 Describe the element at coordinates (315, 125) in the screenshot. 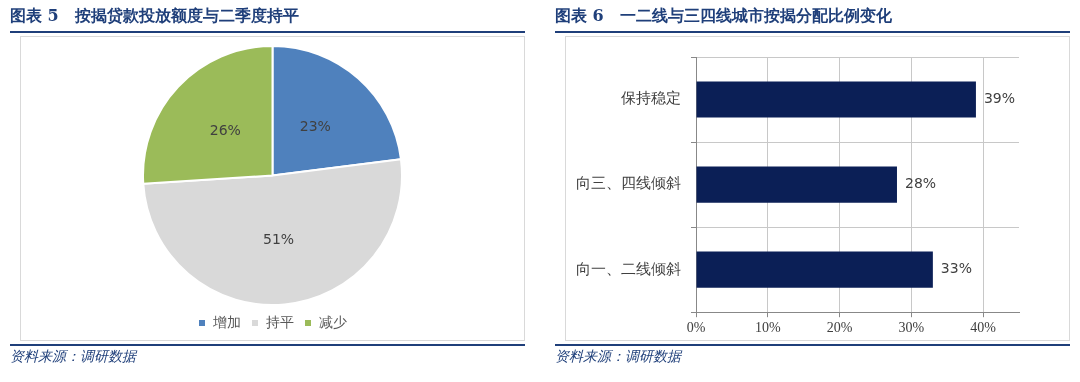

I see `data-label: 23%` at that location.